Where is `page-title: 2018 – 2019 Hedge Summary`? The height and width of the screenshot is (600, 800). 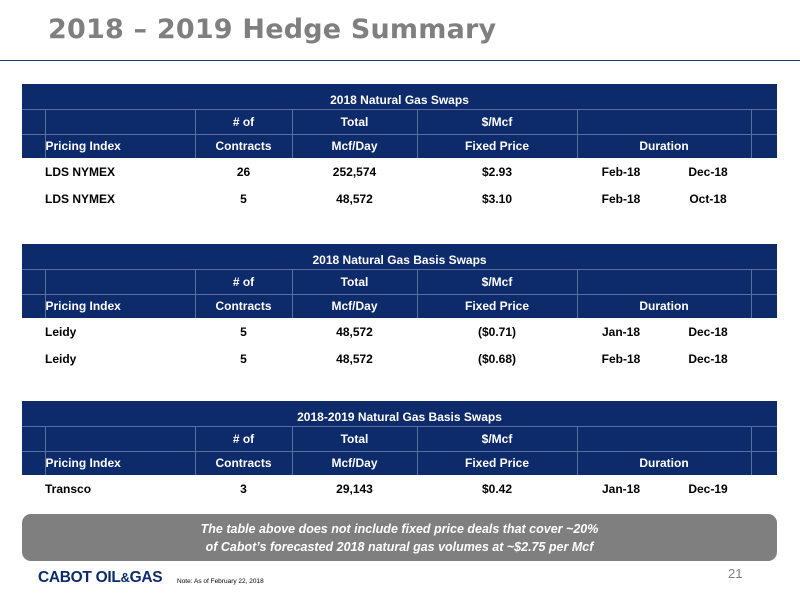
page-title: 2018 – 2019 Hedge Summary is located at coordinates (272, 29).